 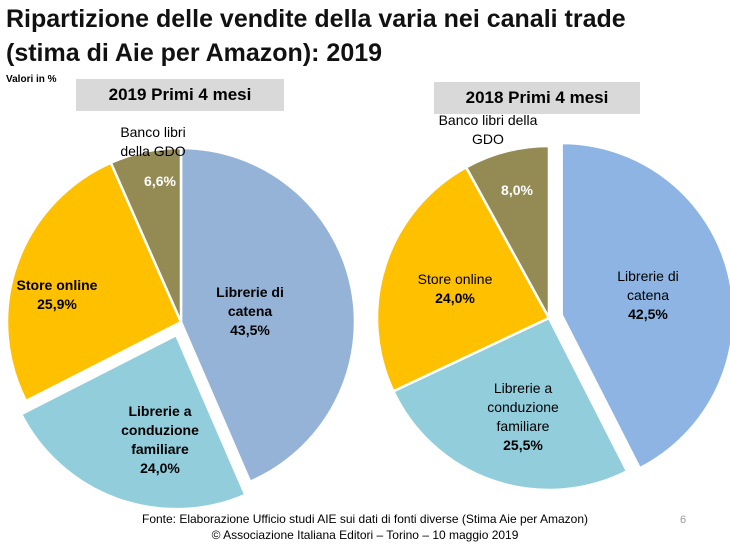 I want to click on pie2019-label-librerie-di-catena: Librerie di catena 43,5%, so click(x=250, y=311).